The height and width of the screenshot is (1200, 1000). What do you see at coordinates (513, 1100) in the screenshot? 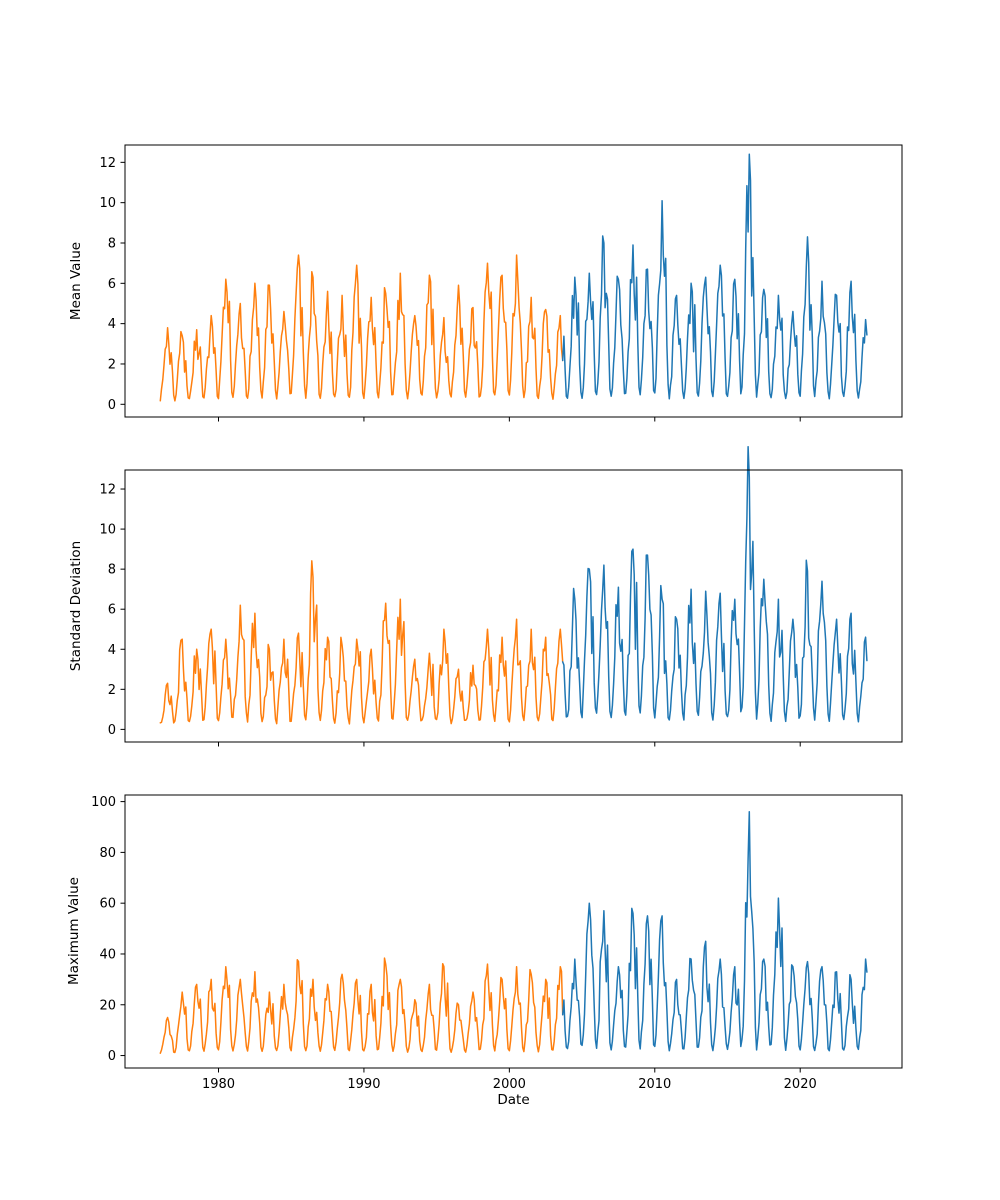
I see `x-axis-label-date: Date` at bounding box center [513, 1100].